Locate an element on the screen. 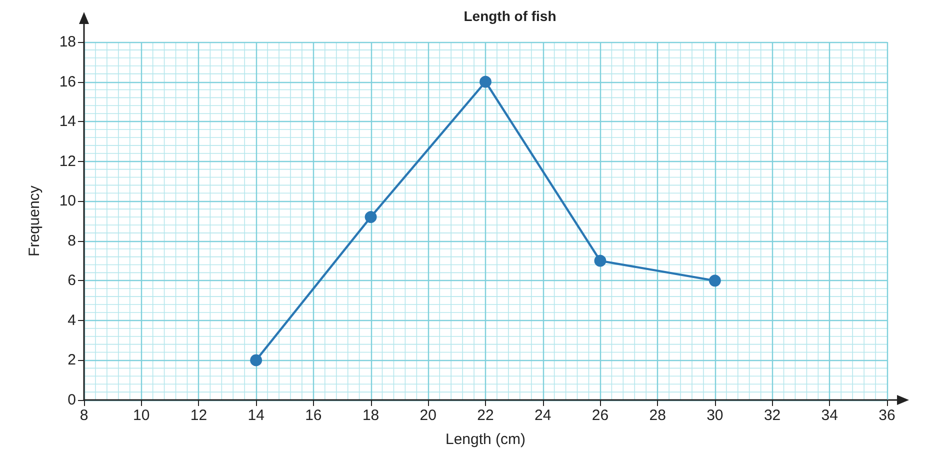 The height and width of the screenshot is (461, 925). y-tick-label: 10 is located at coordinates (67, 201).